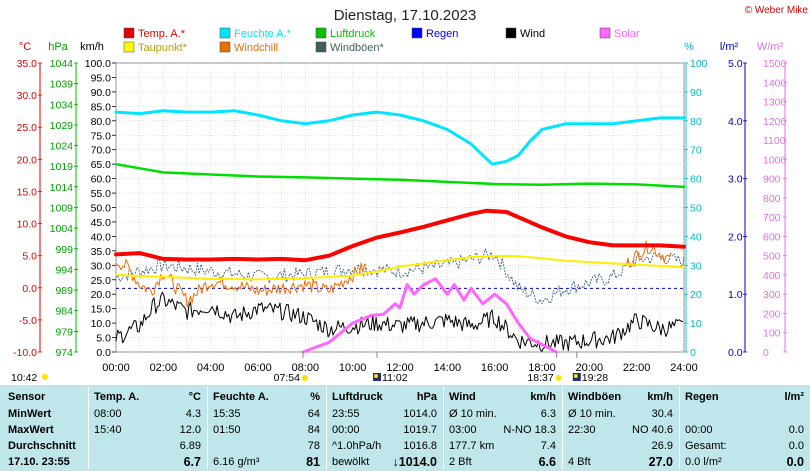  Describe the element at coordinates (772, 218) in the screenshot. I see `tick-label-solar: 700` at that location.